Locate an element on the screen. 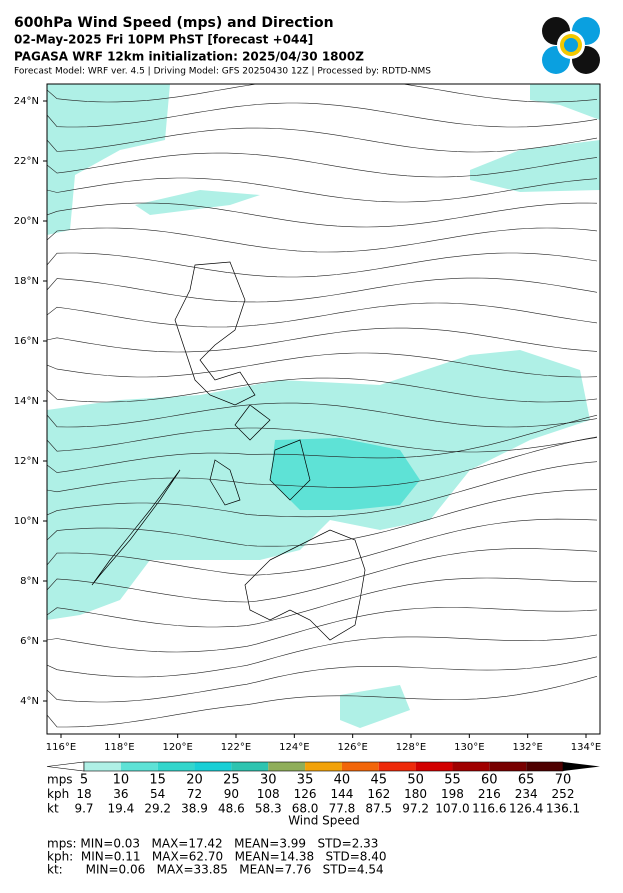 This screenshot has width=623, height=893. unit-label: kph is located at coordinates (58, 794).